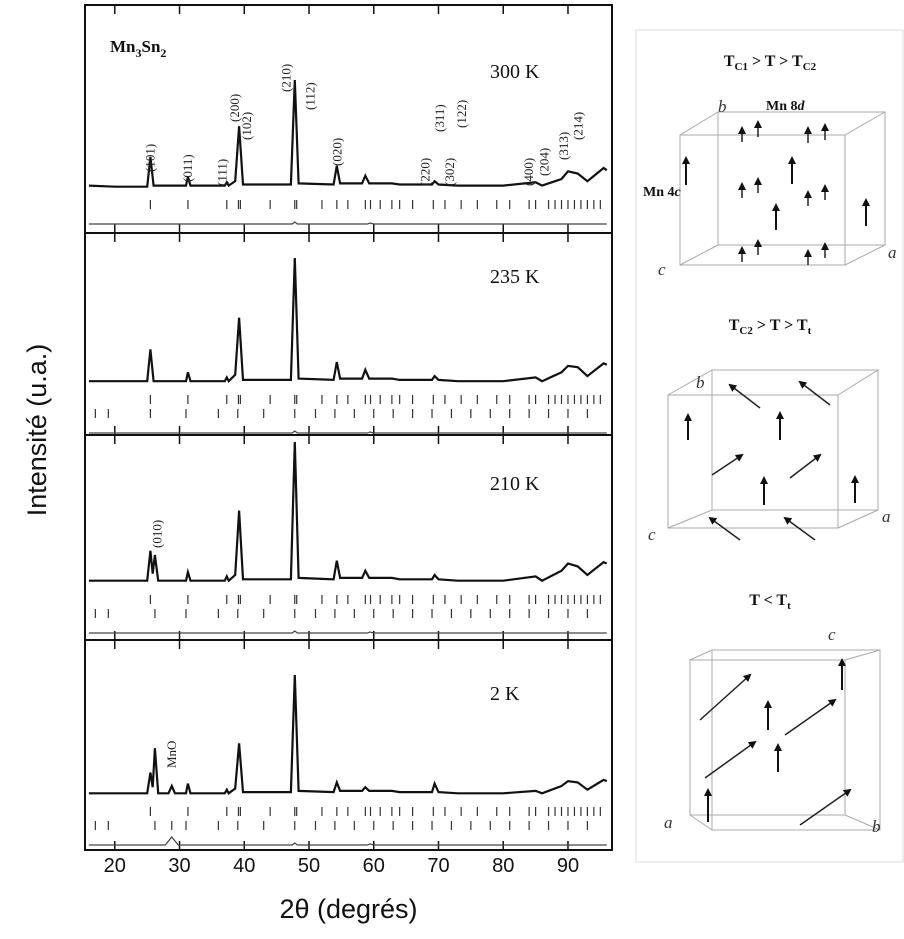  I want to click on peak-label: (112), so click(309, 96).